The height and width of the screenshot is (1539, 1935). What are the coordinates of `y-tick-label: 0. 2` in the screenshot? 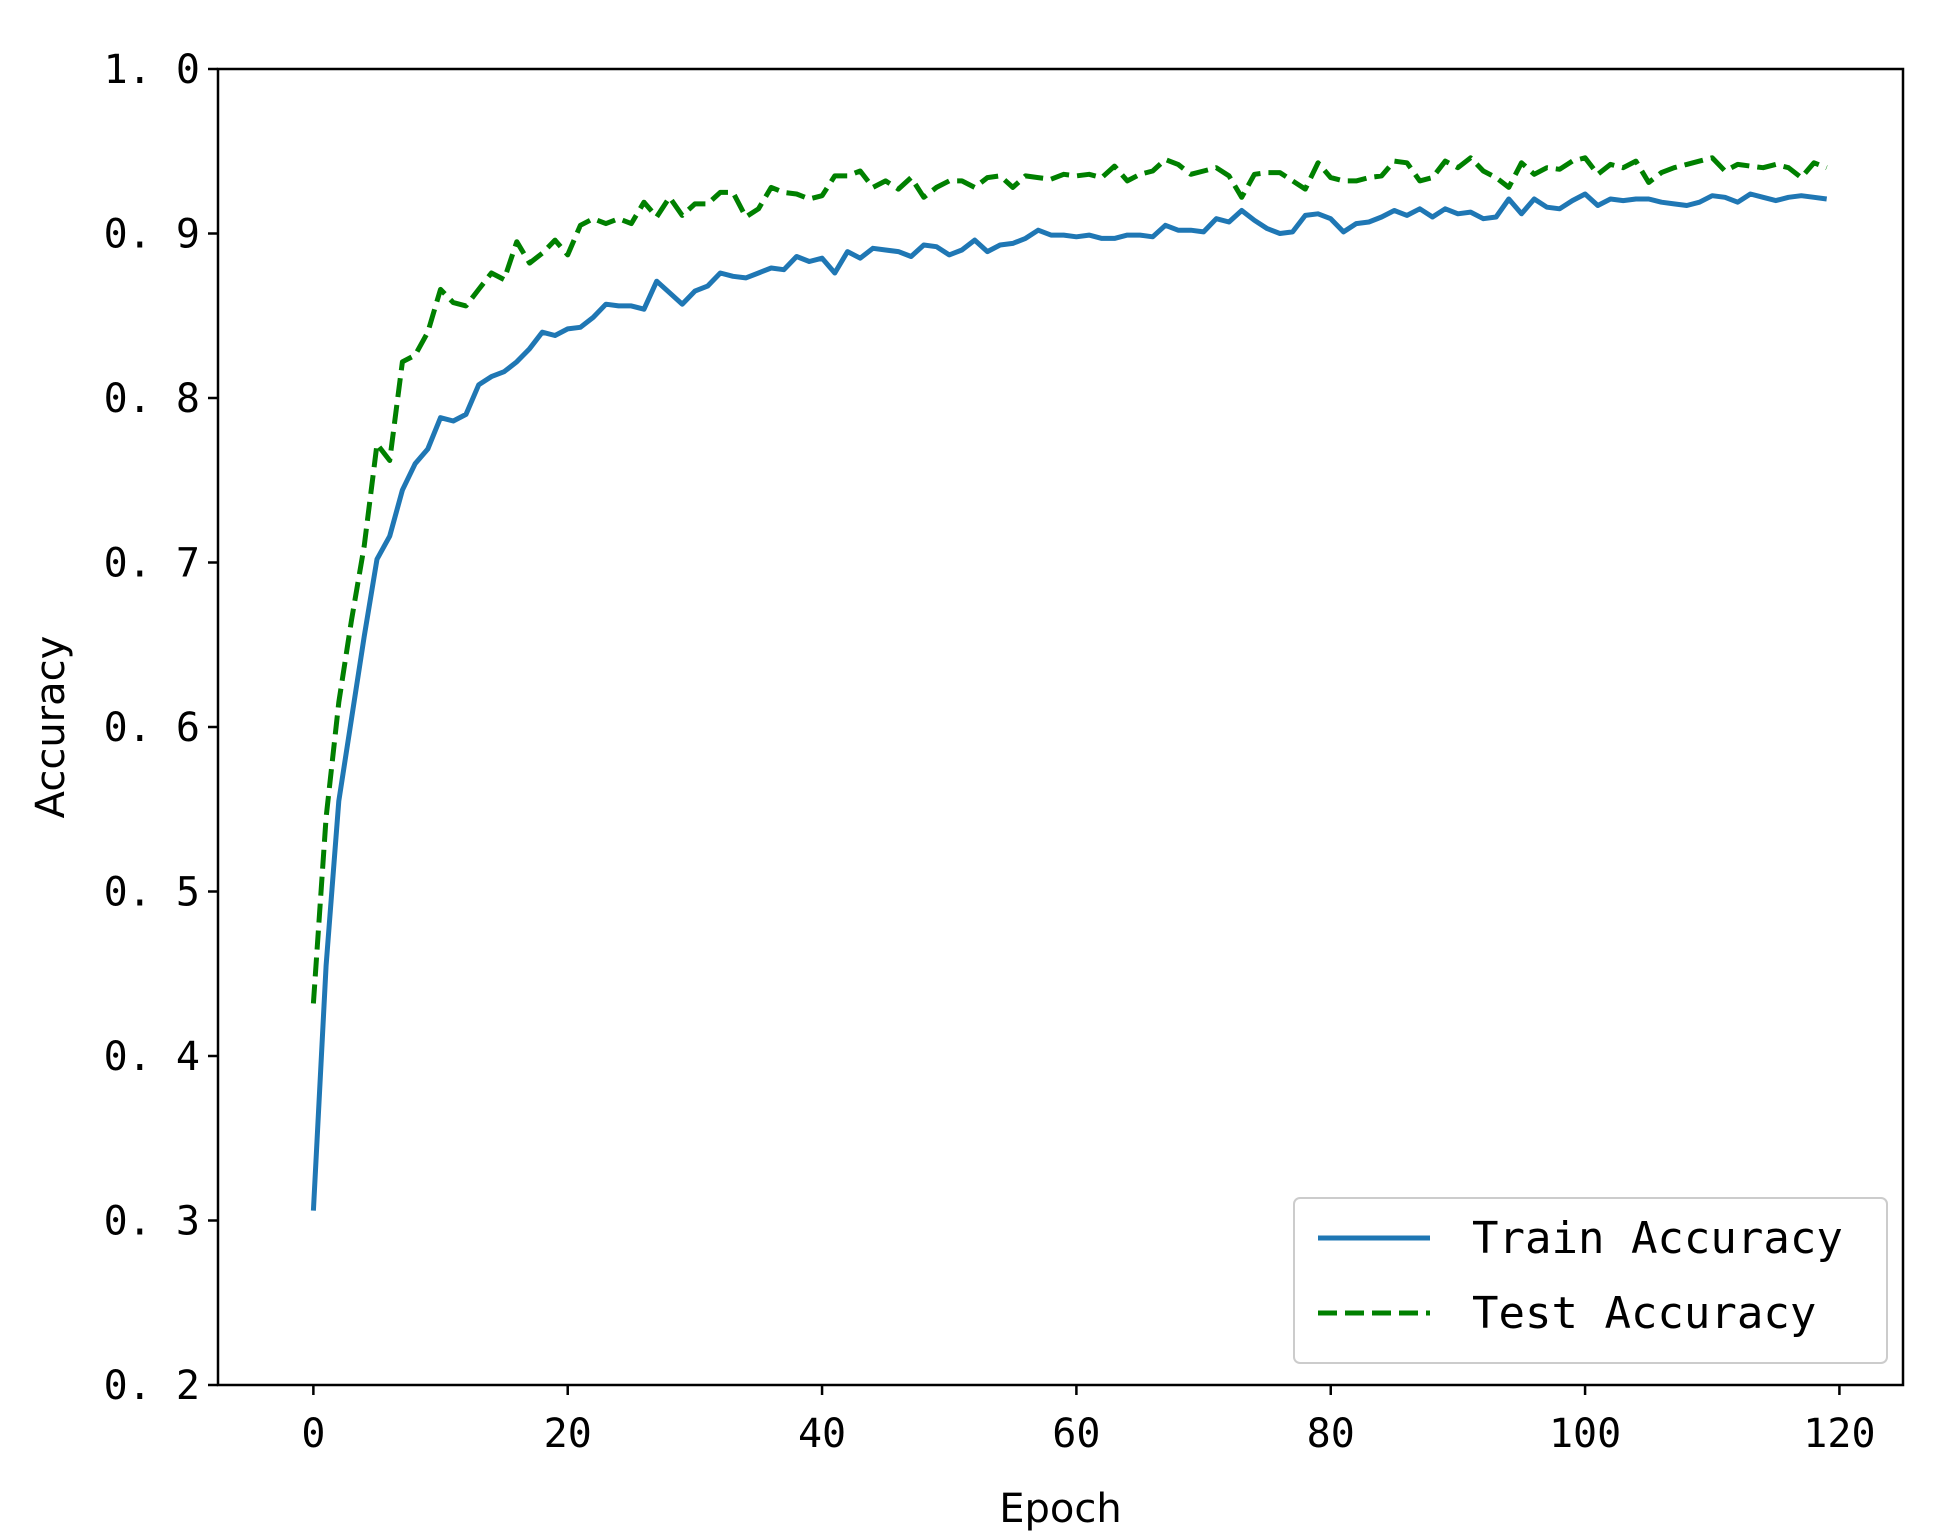 It's located at (152, 1386).